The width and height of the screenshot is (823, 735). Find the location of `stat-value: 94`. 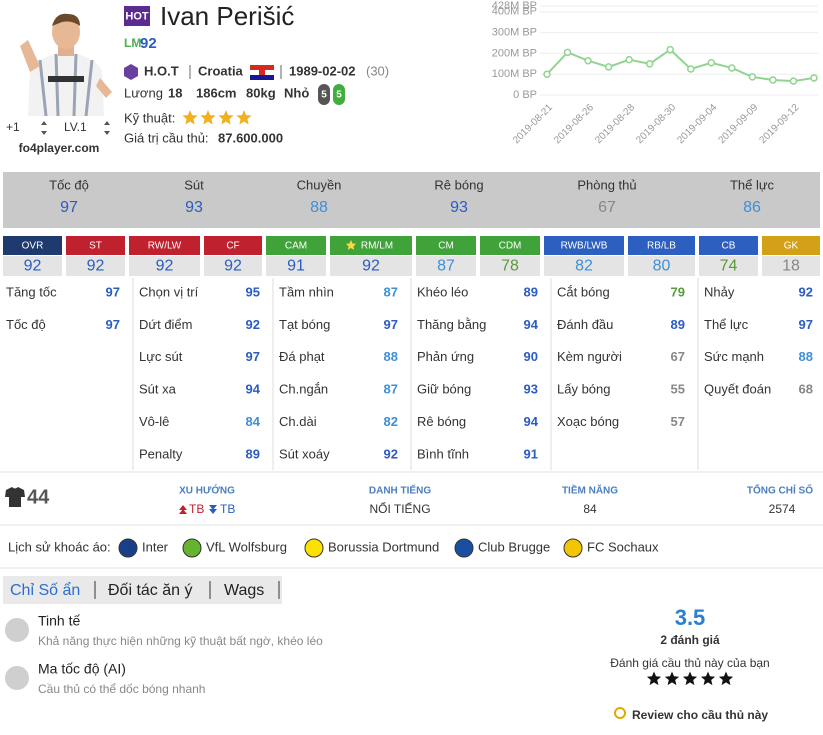

stat-value: 94 is located at coordinates (531, 324).